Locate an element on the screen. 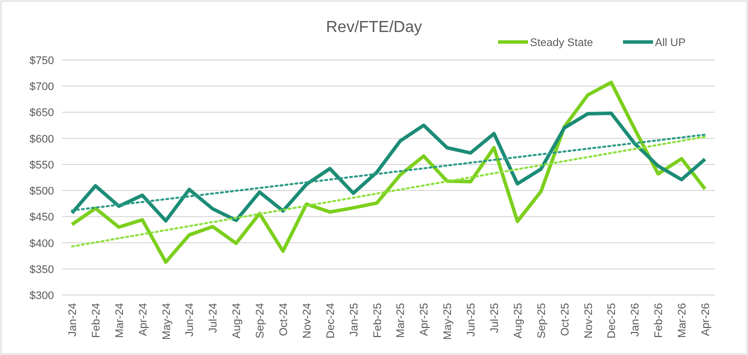 The width and height of the screenshot is (748, 355). x-tick-label: Jul-24 is located at coordinates (214, 318).